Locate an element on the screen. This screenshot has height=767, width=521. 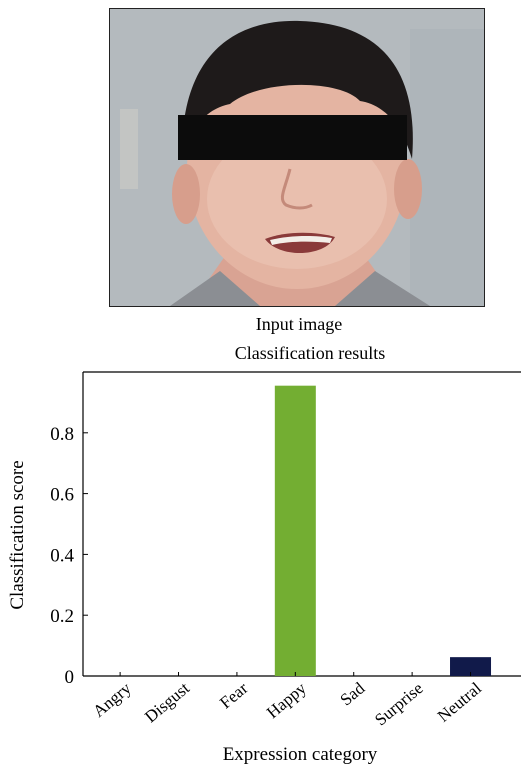
x-tick-label: Fear is located at coordinates (234, 695).